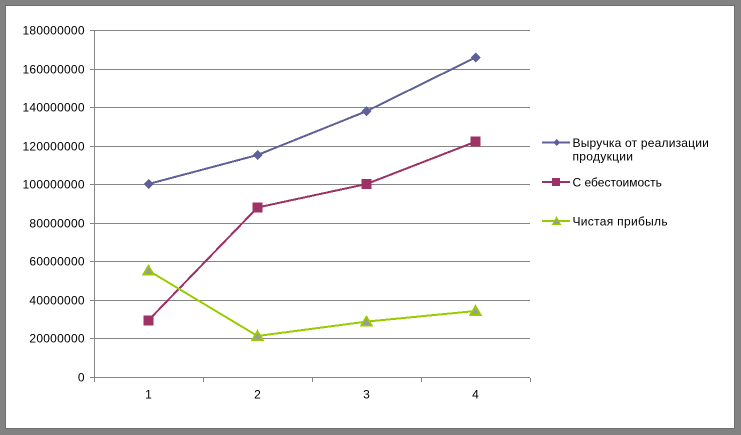  Describe the element at coordinates (56, 338) in the screenshot. I see `svg-text: 20000000` at that location.